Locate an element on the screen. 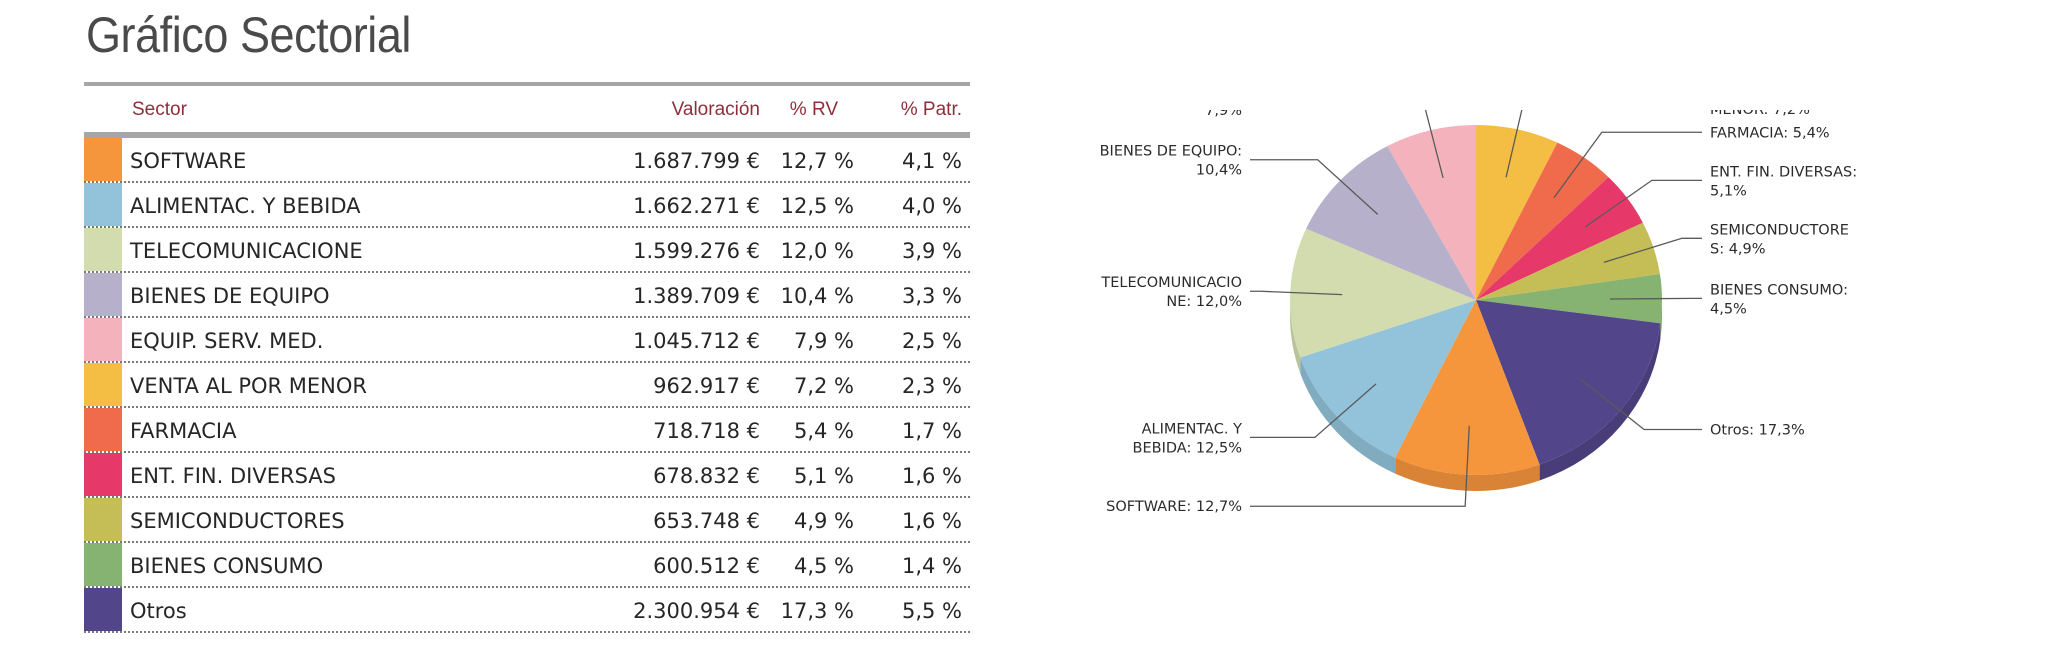  sector-name: TELECOMUNICACIONE is located at coordinates (246, 251).